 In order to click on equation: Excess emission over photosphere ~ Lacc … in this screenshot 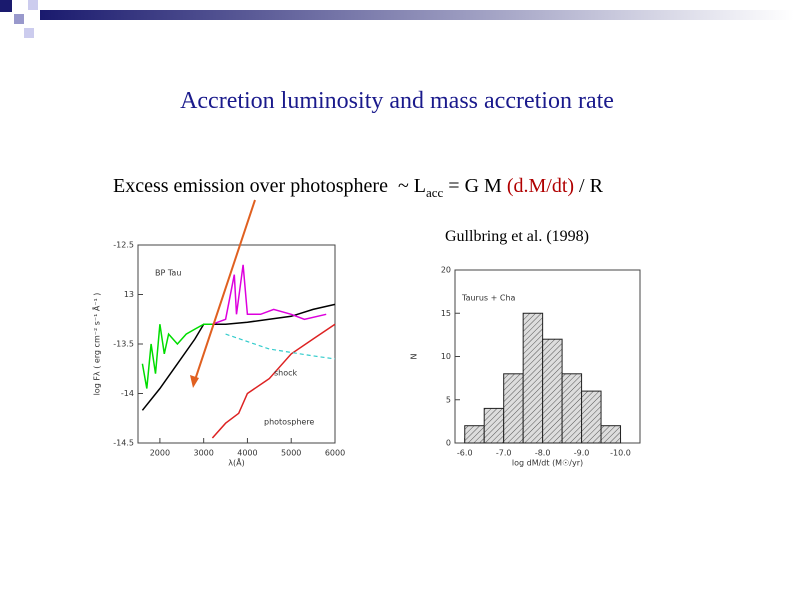, I will do `click(358, 188)`.